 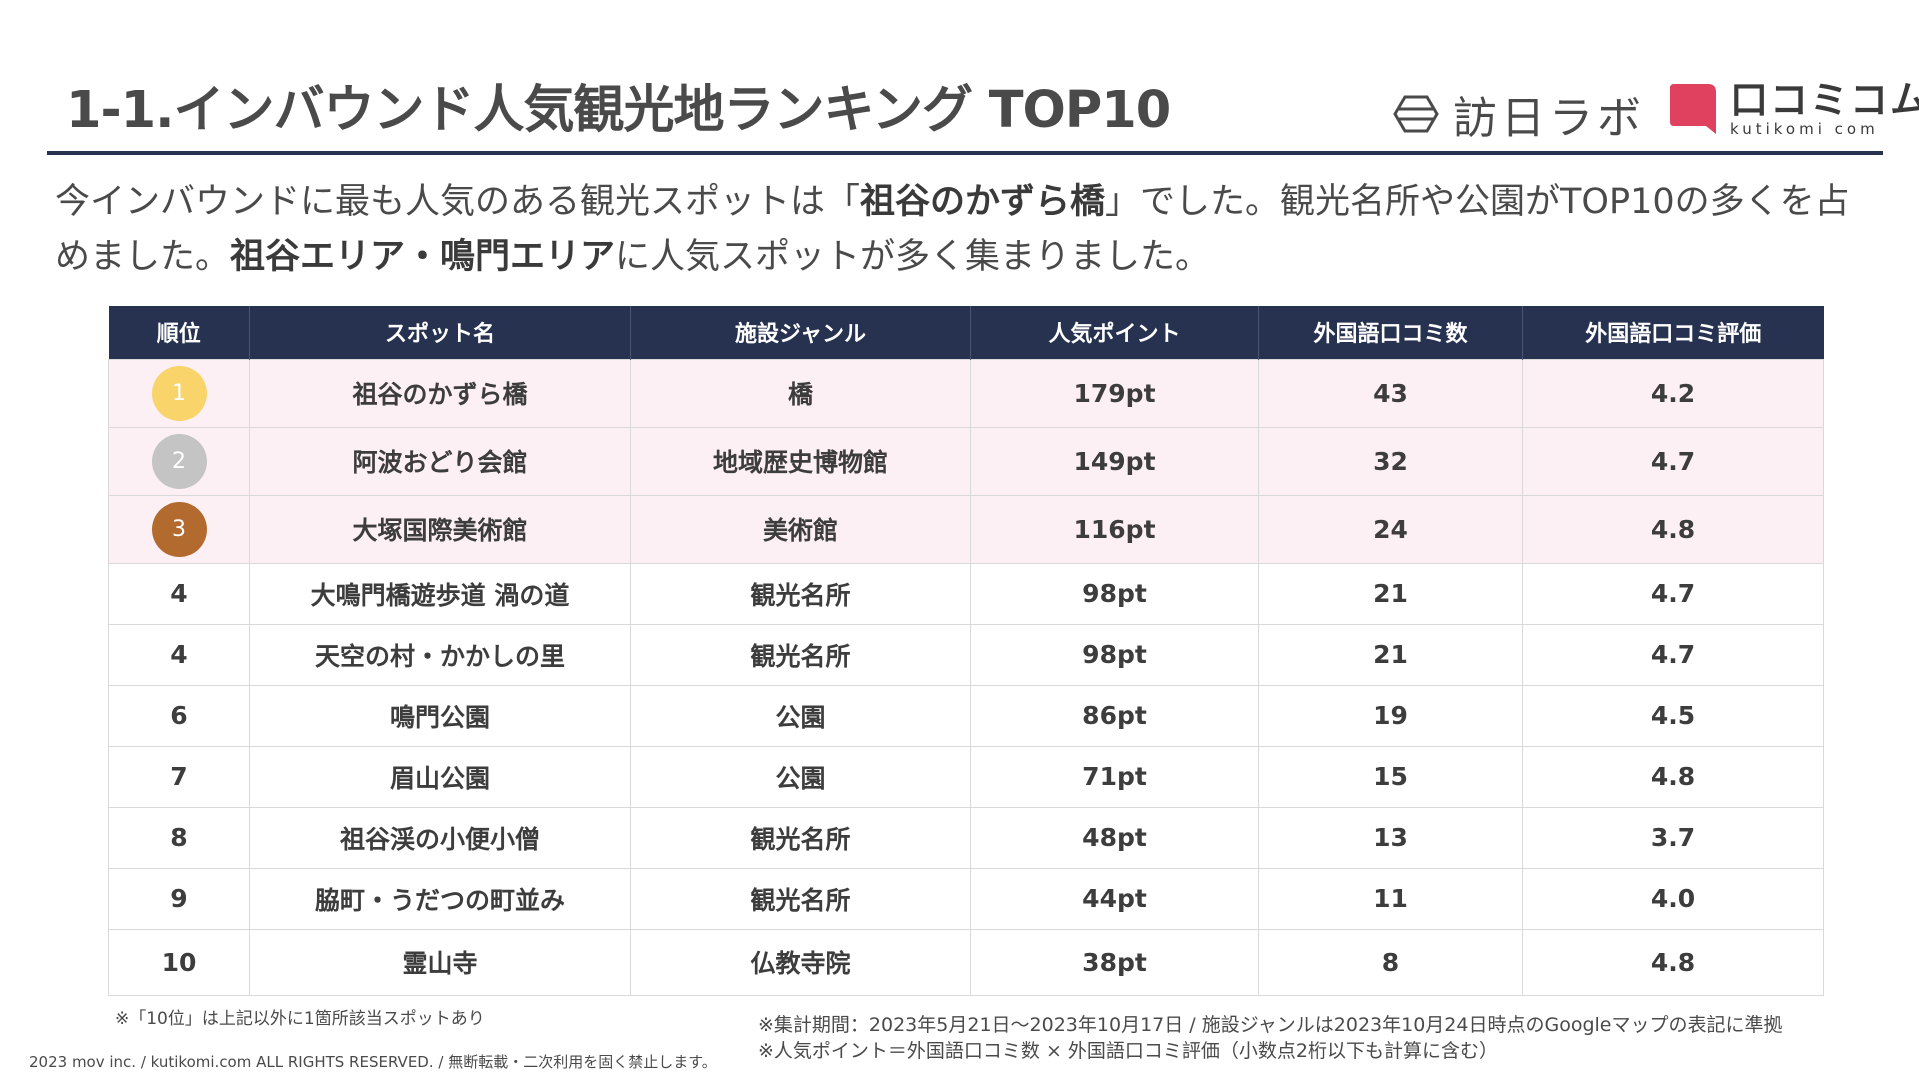 I want to click on points-cell: 149pt, so click(x=1114, y=461).